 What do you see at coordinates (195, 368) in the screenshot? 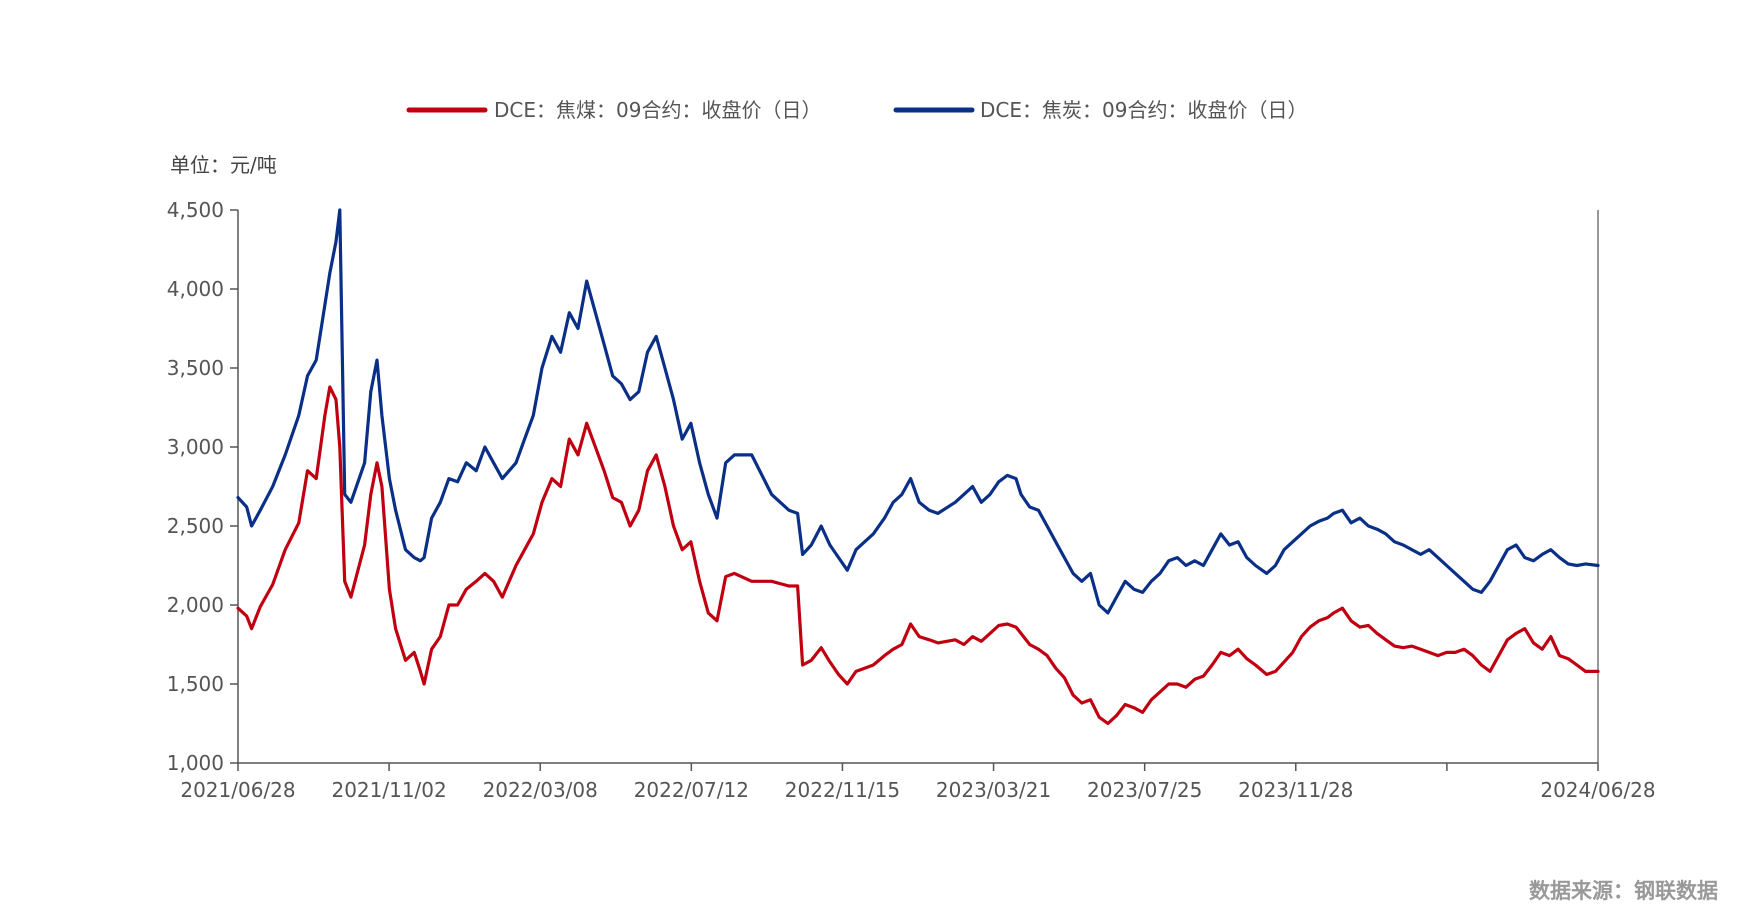
I see `y-tick-label: 3,500` at bounding box center [195, 368].